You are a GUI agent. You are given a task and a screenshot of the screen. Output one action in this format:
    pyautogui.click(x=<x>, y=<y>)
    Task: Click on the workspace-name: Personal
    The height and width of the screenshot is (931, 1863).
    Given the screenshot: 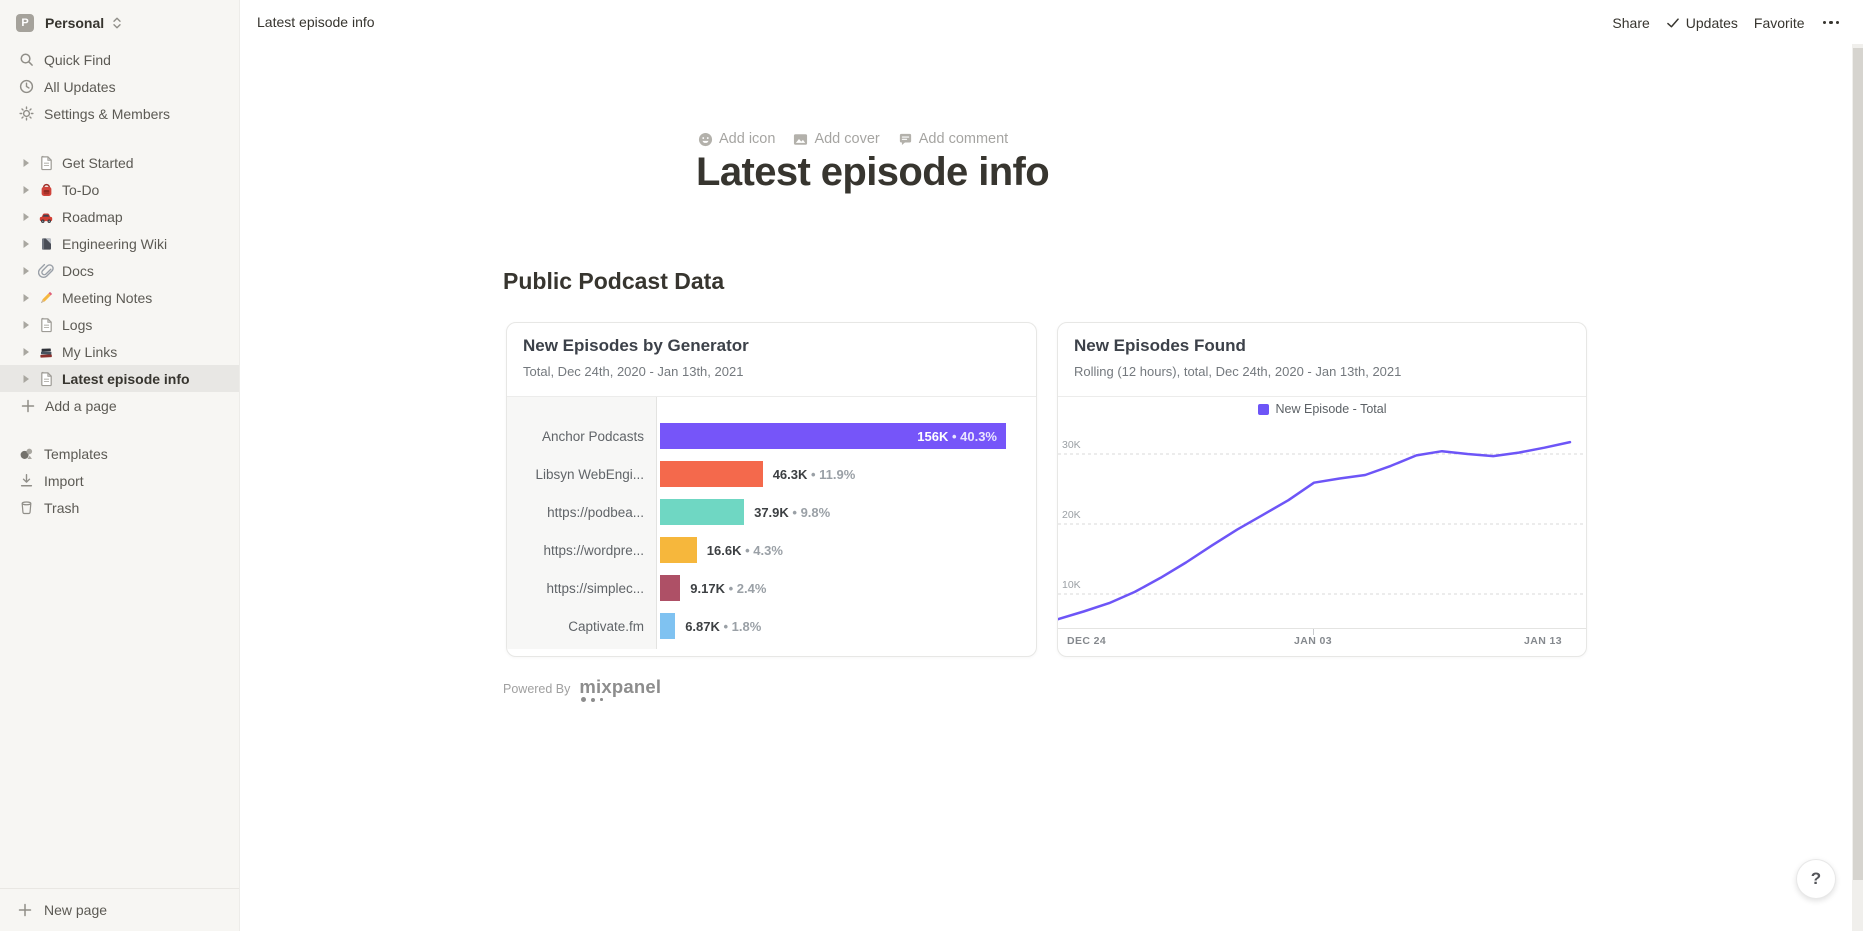 What is the action you would take?
    pyautogui.click(x=75, y=23)
    